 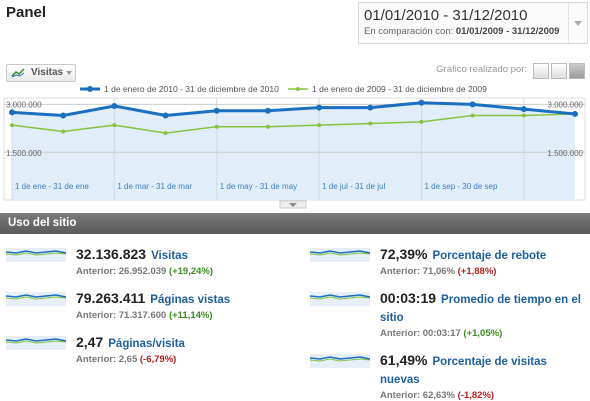 What do you see at coordinates (476, 395) in the screenshot?
I see `change: (-1,82%)` at bounding box center [476, 395].